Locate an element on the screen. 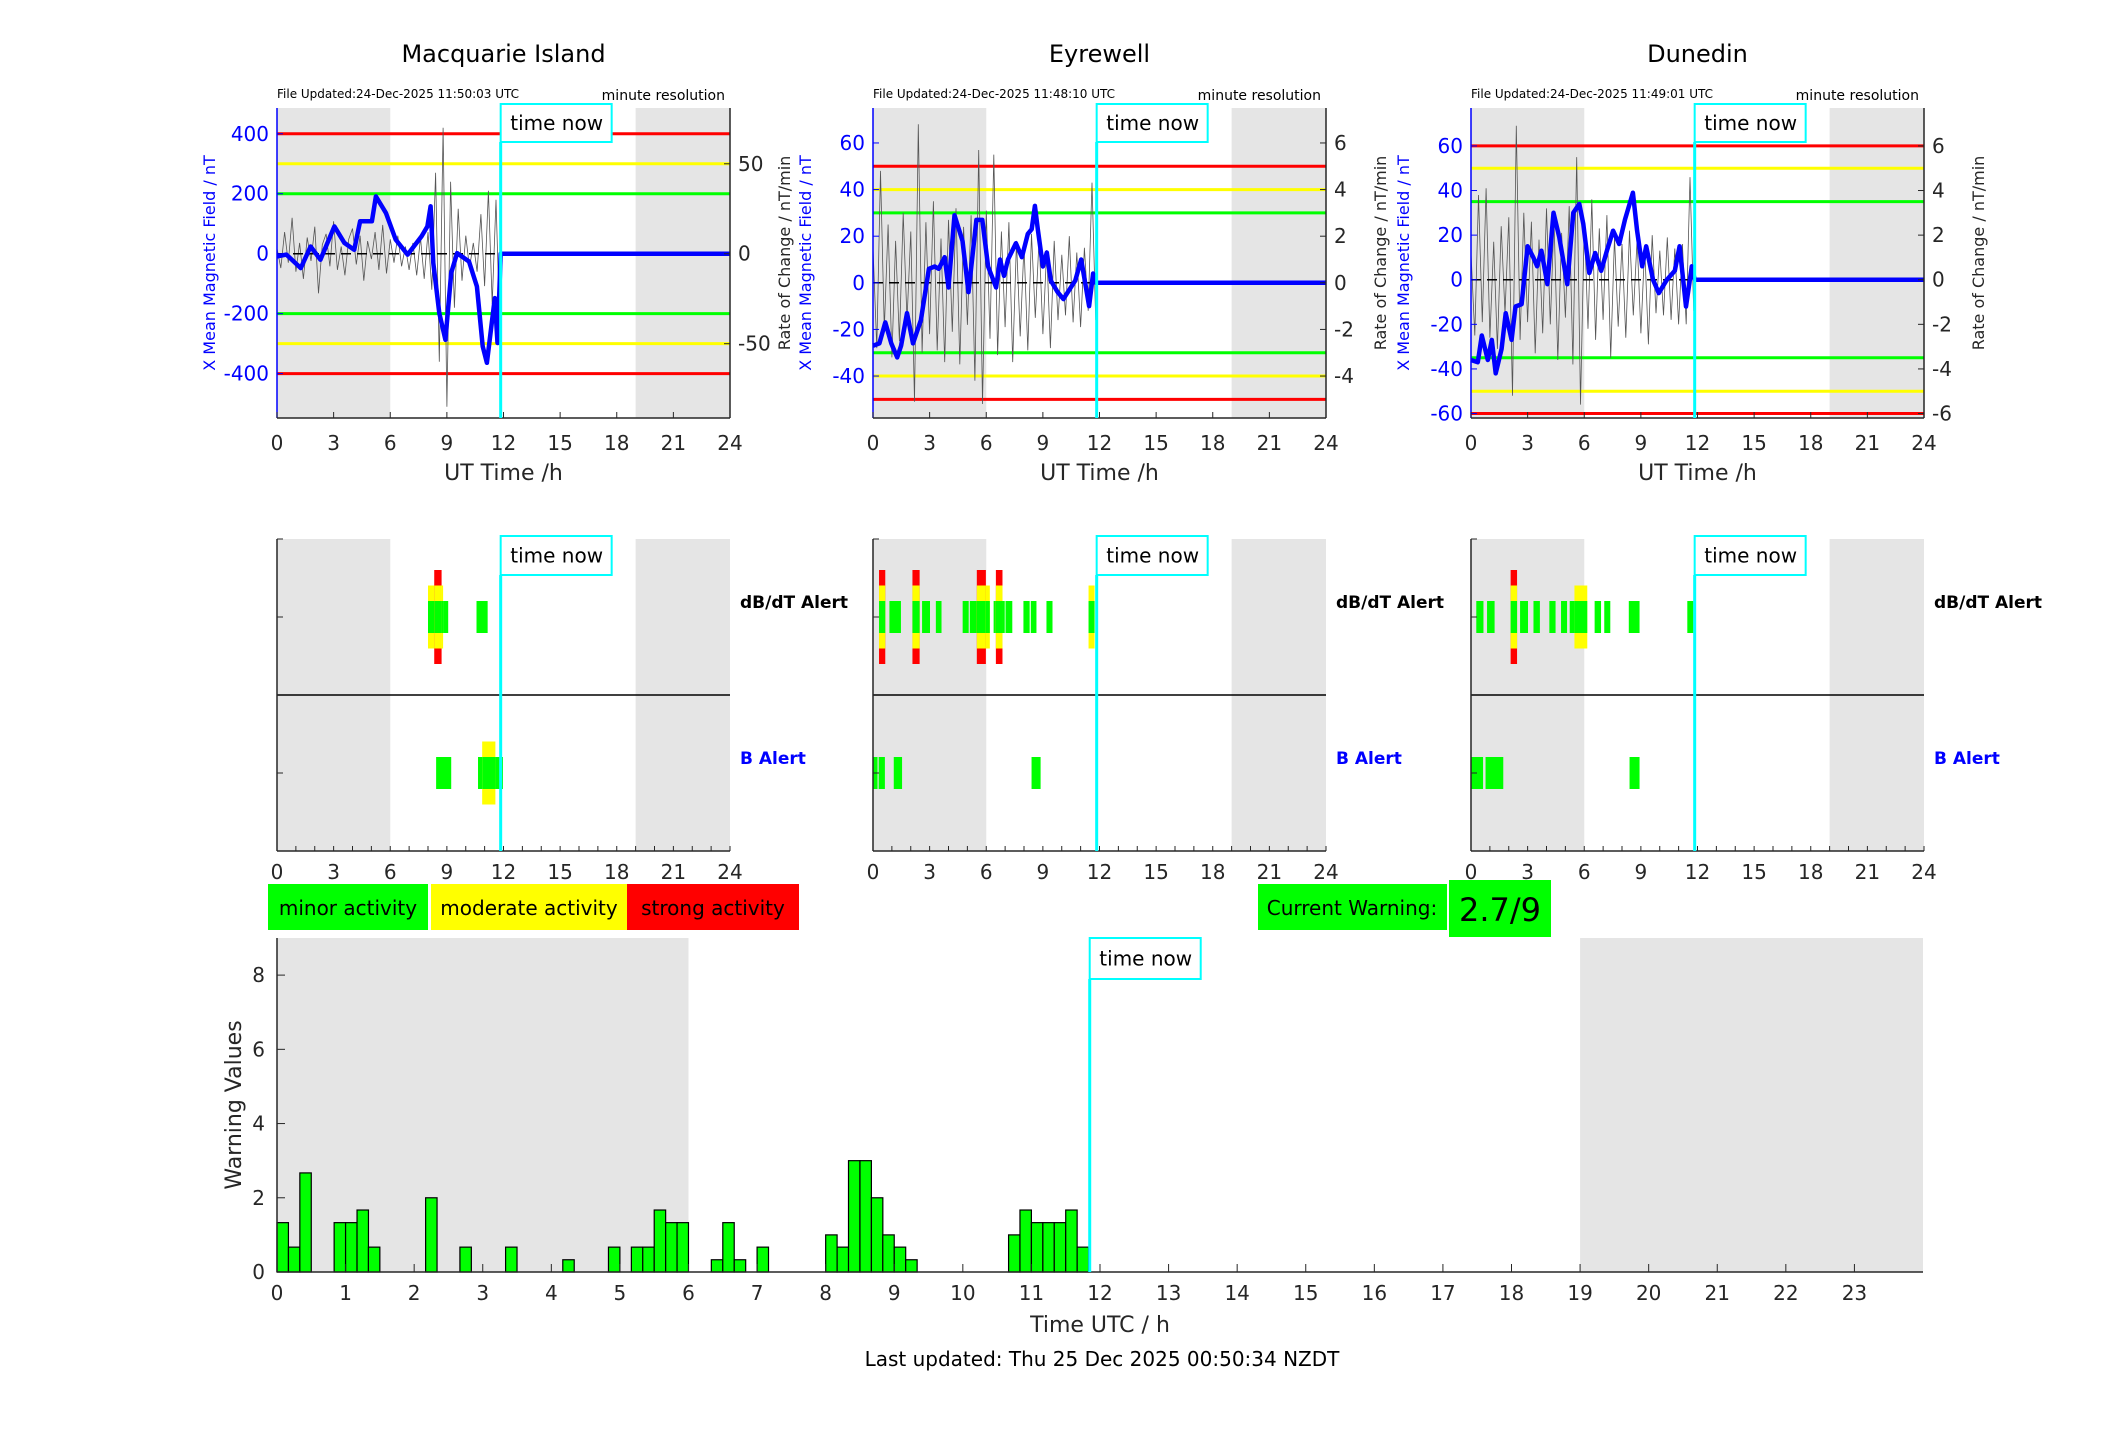 The image size is (2117, 1437). current-warning-label: Current Warning: is located at coordinates (1352, 908).